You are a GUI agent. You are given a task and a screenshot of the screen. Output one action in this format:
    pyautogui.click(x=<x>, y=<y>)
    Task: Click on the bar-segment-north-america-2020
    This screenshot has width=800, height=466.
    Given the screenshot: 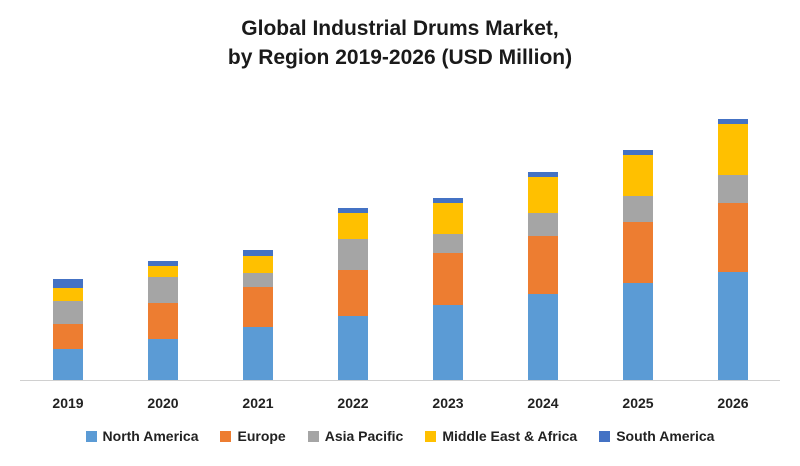 What is the action you would take?
    pyautogui.click(x=163, y=359)
    